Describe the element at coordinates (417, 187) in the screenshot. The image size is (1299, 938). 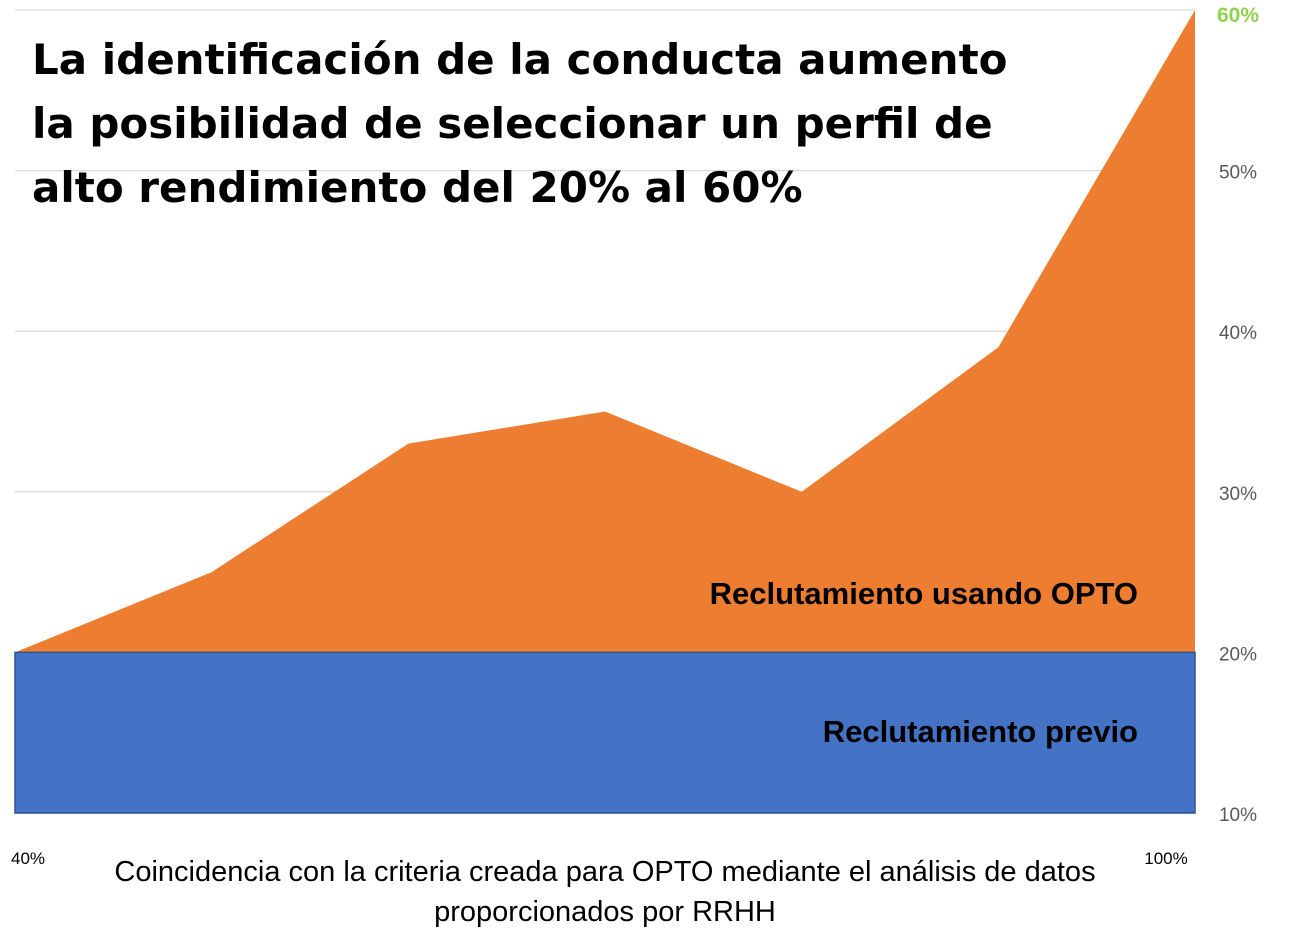
I see `chart-title-line: alto rendimiento del 20% al 60%` at that location.